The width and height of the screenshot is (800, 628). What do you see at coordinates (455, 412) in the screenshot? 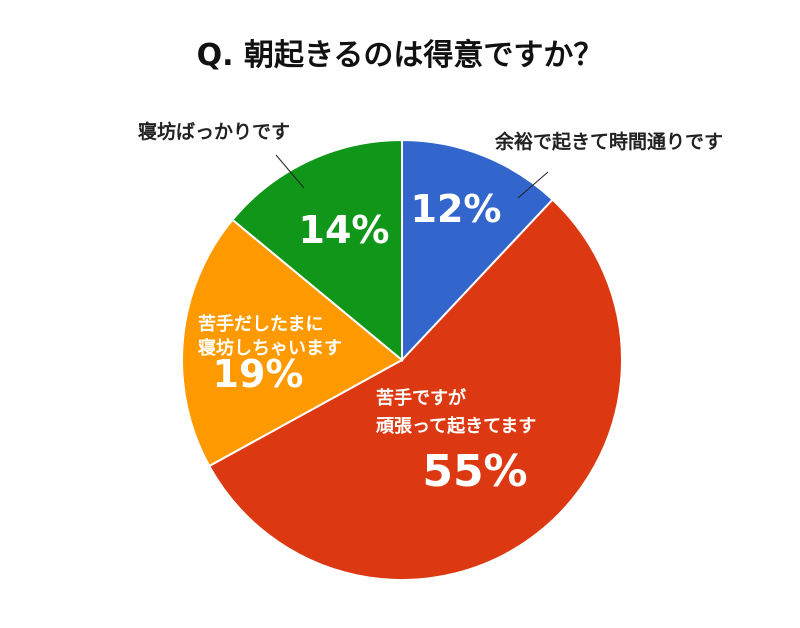
I see `slice-category-label-1: 苦手ですが頑張って起きてます` at bounding box center [455, 412].